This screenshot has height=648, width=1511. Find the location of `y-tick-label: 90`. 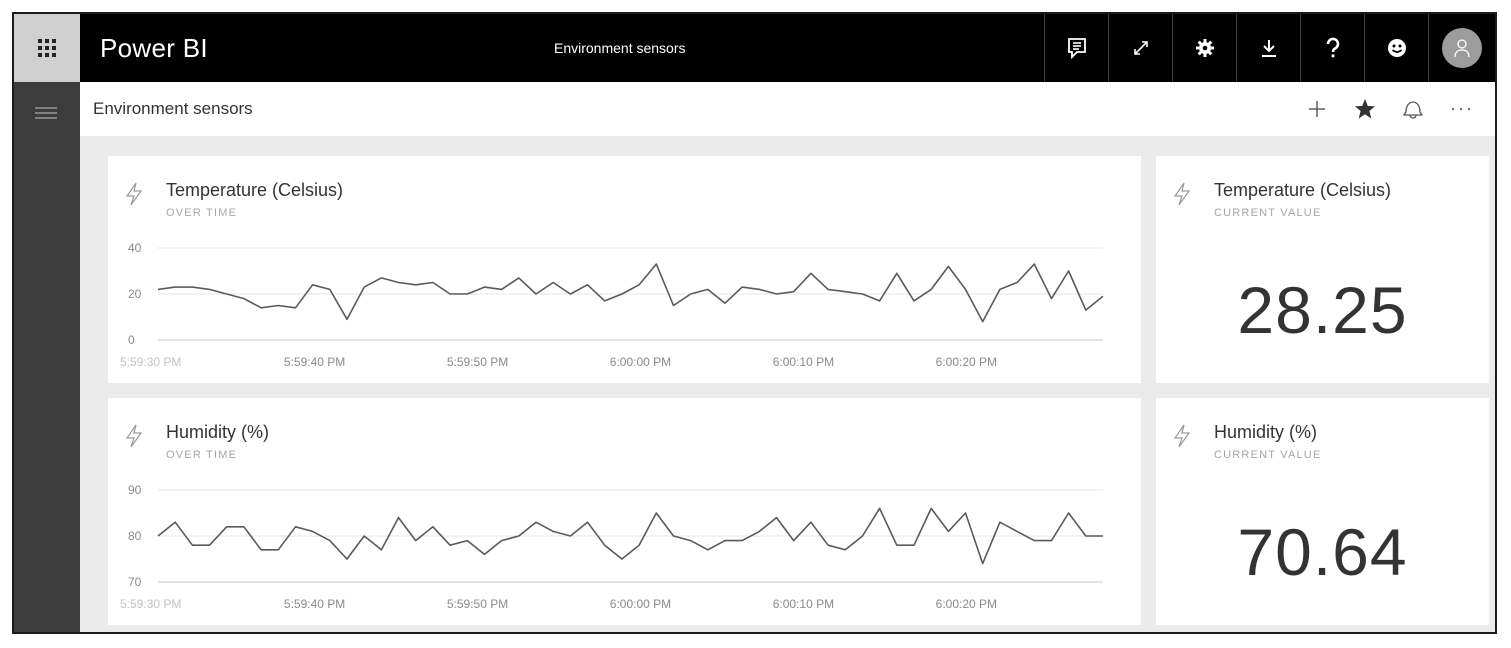

y-tick-label: 90 is located at coordinates (135, 490).